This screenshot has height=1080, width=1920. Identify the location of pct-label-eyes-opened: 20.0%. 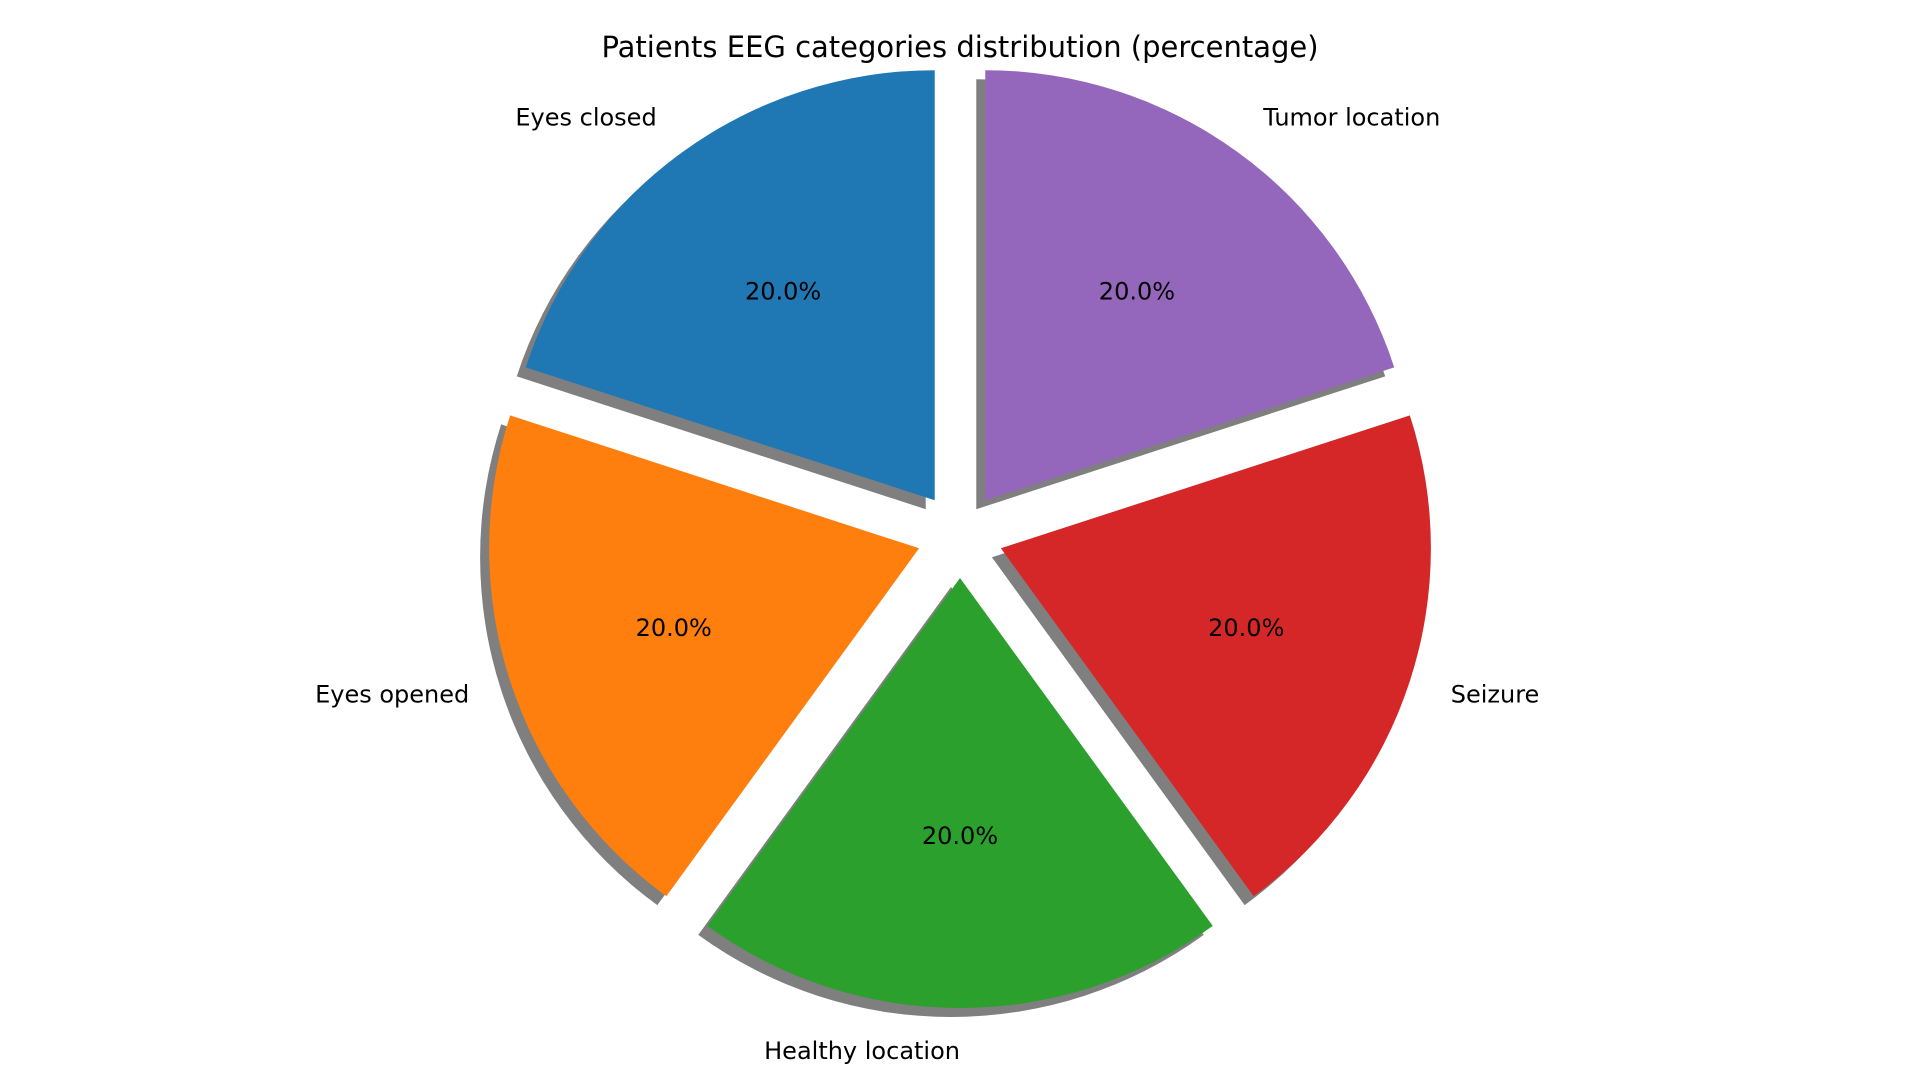
(674, 628).